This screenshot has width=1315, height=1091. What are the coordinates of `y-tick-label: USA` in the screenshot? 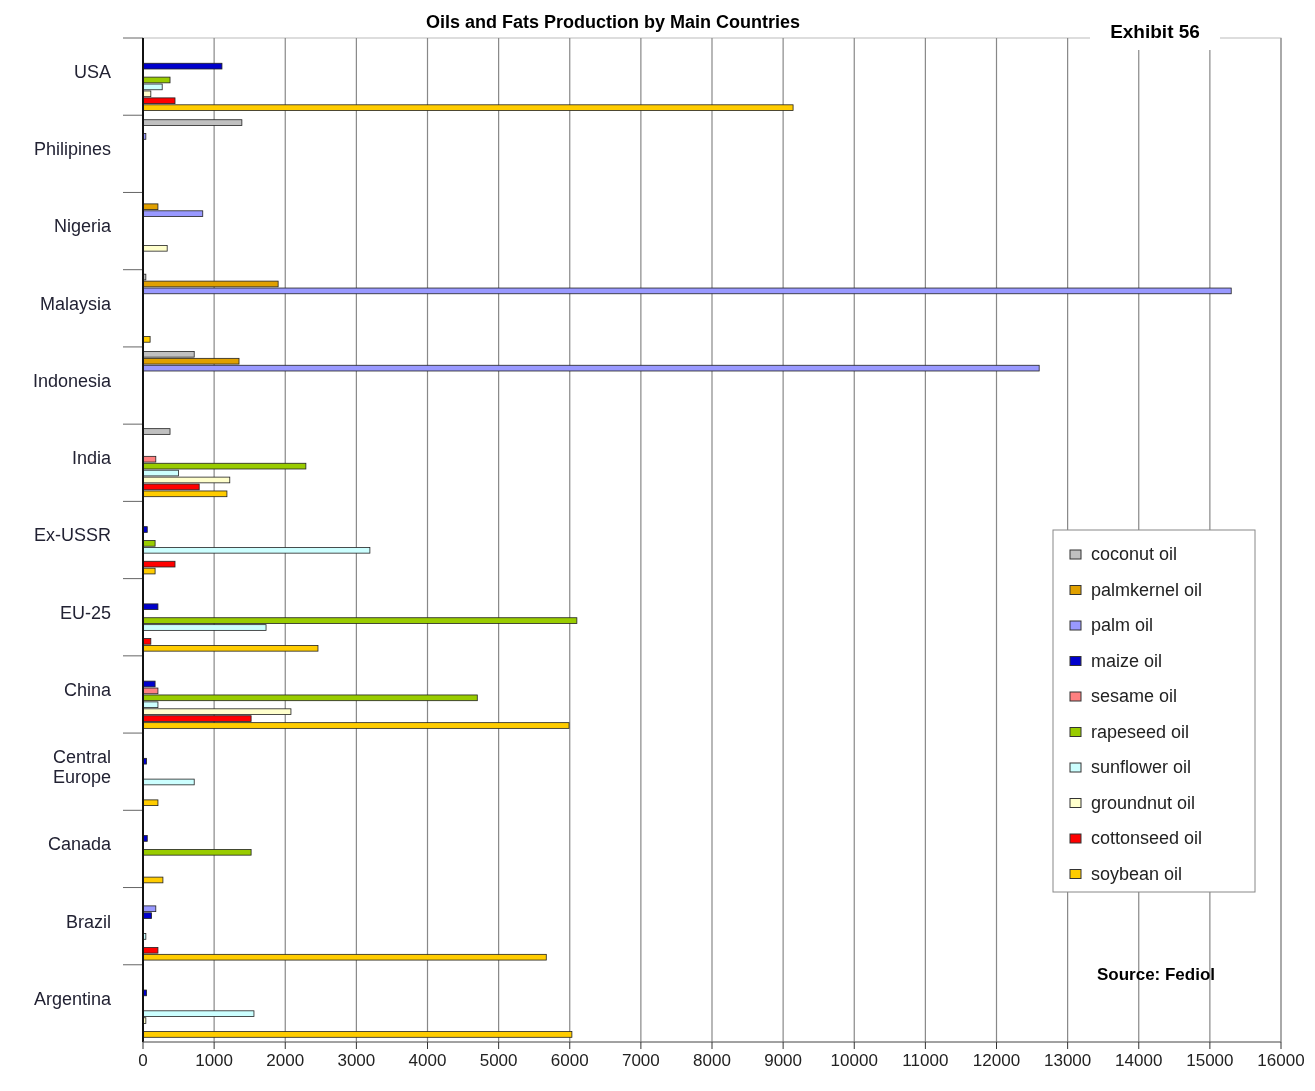 It's located at (92, 72).